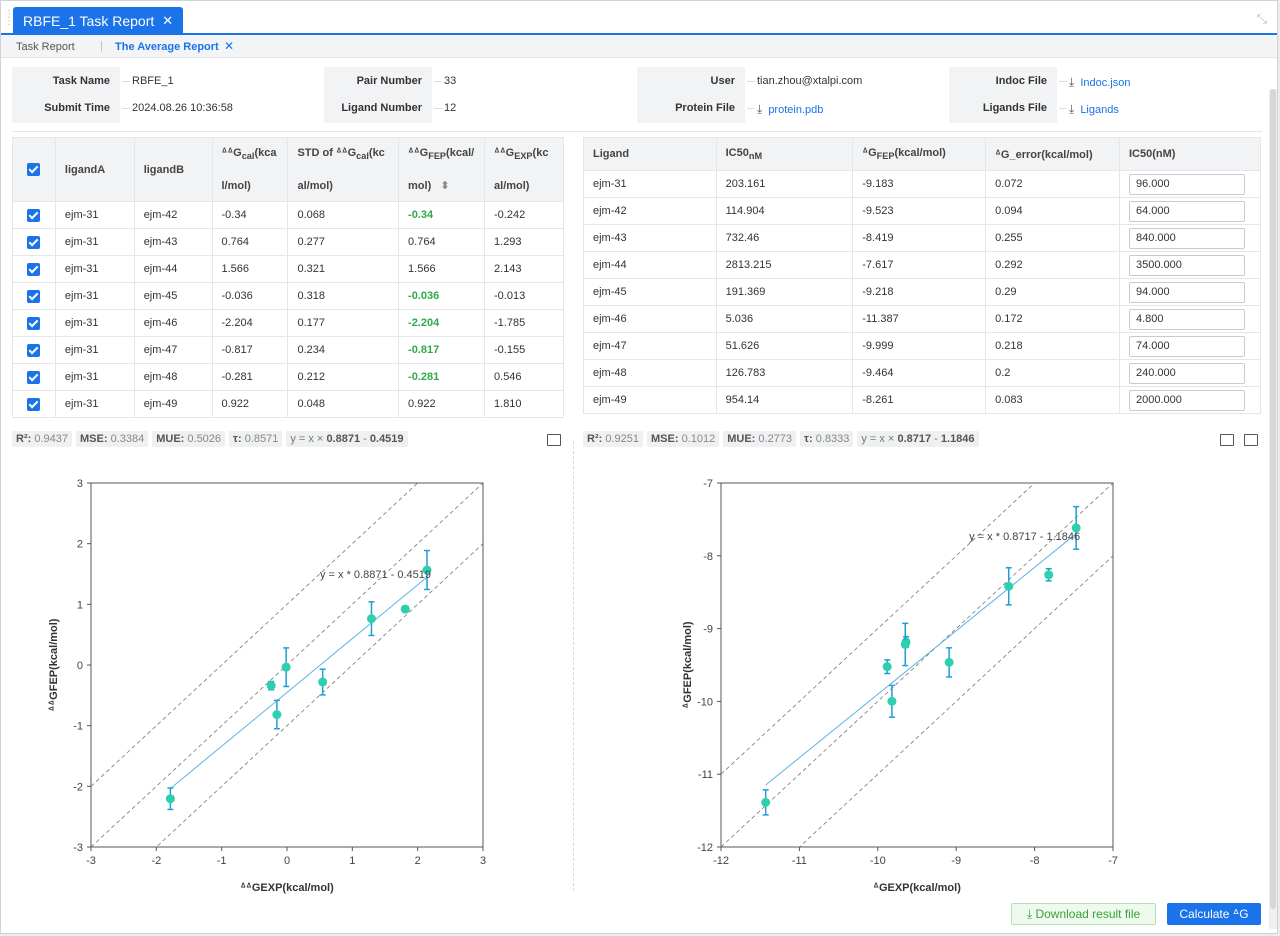 Image resolution: width=1280 pixels, height=936 pixels. What do you see at coordinates (1187, 346) in the screenshot?
I see `ic50-input: 74.000` at bounding box center [1187, 346].